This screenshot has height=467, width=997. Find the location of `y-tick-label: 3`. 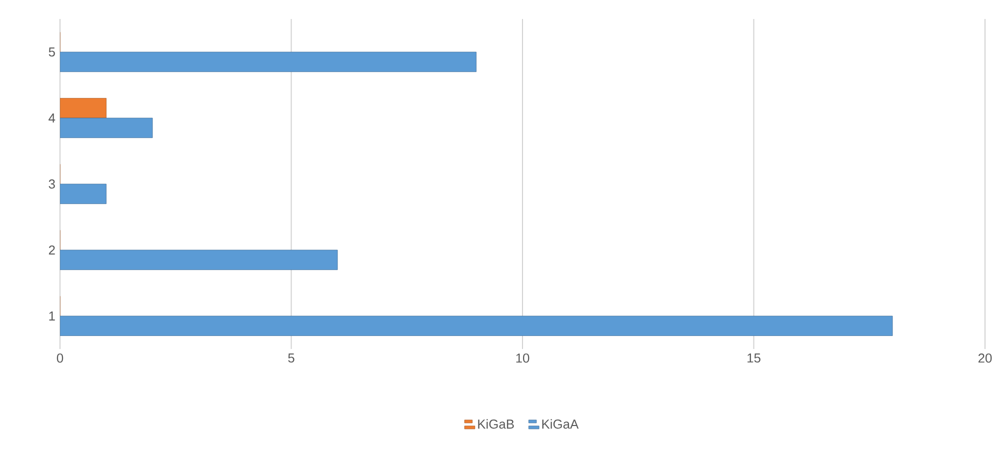

y-tick-label: 3 is located at coordinates (51, 184).